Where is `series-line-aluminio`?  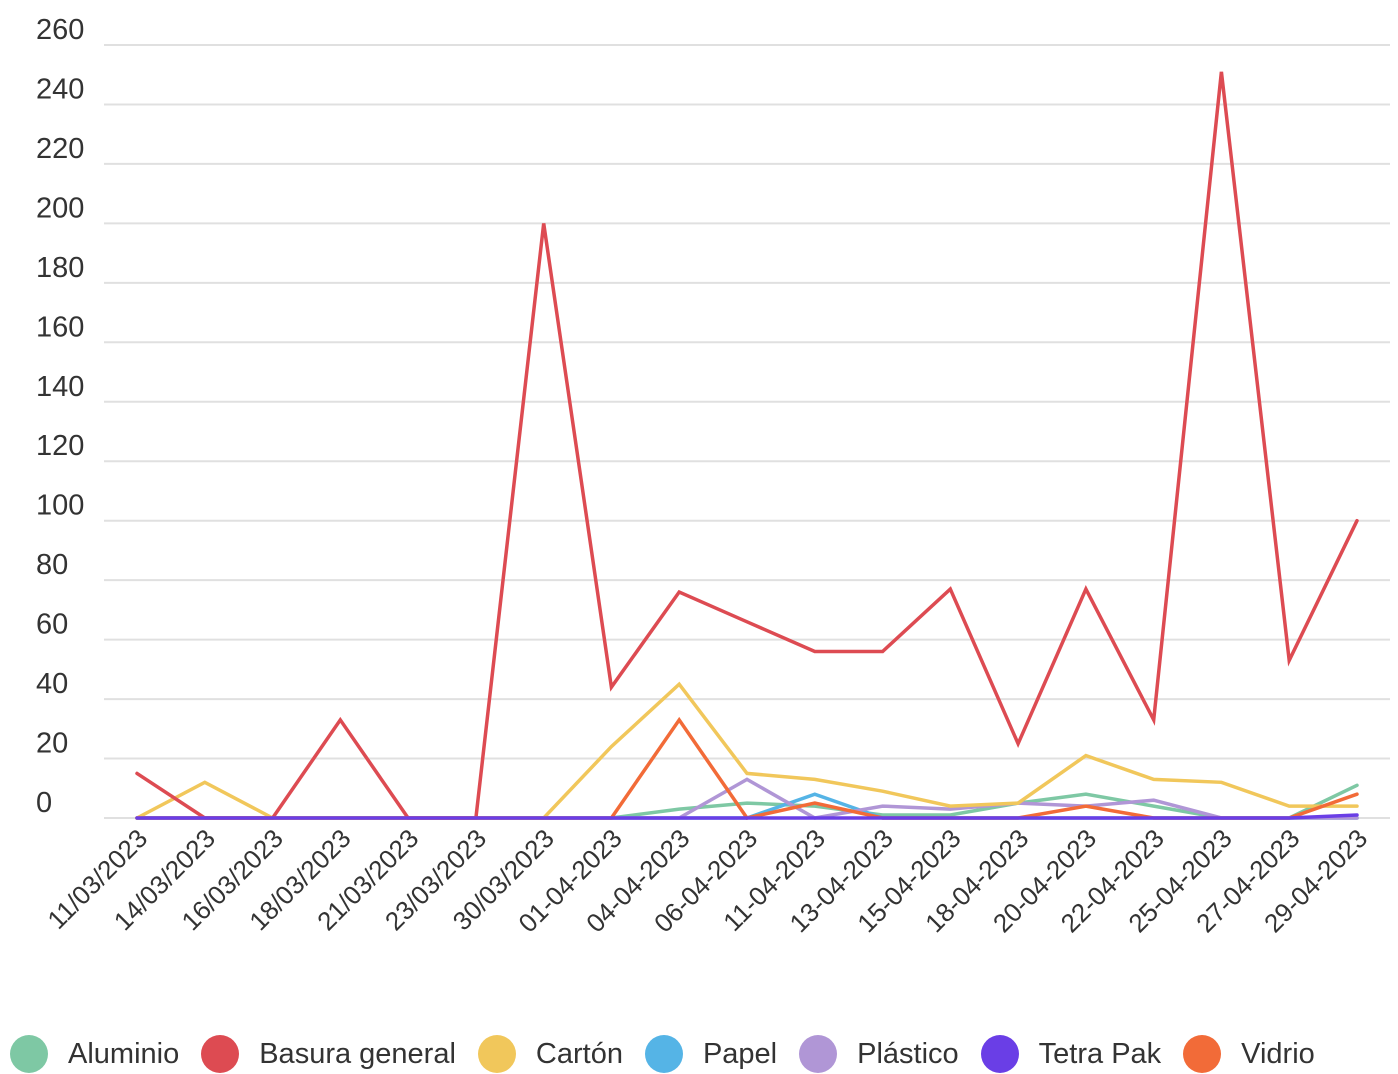 series-line-aluminio is located at coordinates (747, 801).